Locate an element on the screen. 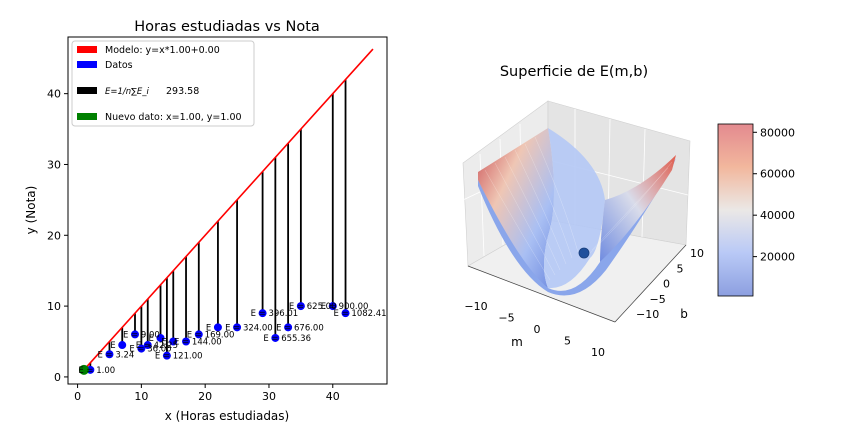  legend-data-label: Datos is located at coordinates (119, 65).